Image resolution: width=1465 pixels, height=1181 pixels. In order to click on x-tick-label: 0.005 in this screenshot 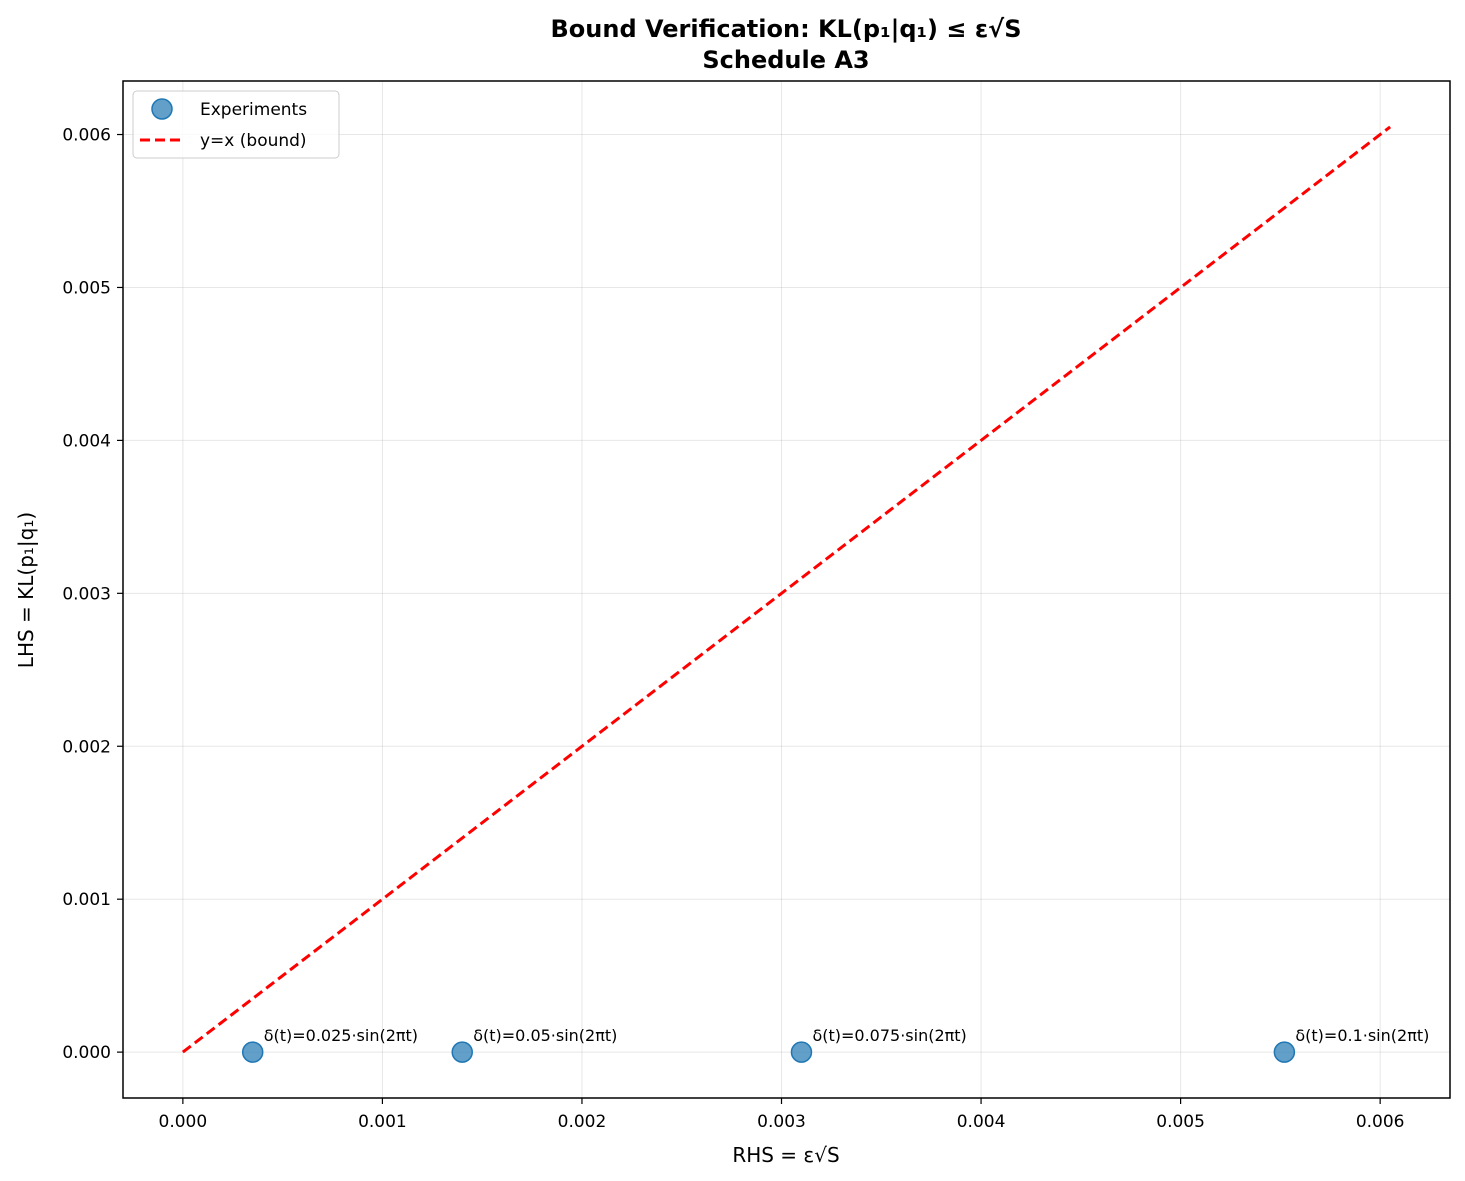, I will do `click(1180, 1122)`.